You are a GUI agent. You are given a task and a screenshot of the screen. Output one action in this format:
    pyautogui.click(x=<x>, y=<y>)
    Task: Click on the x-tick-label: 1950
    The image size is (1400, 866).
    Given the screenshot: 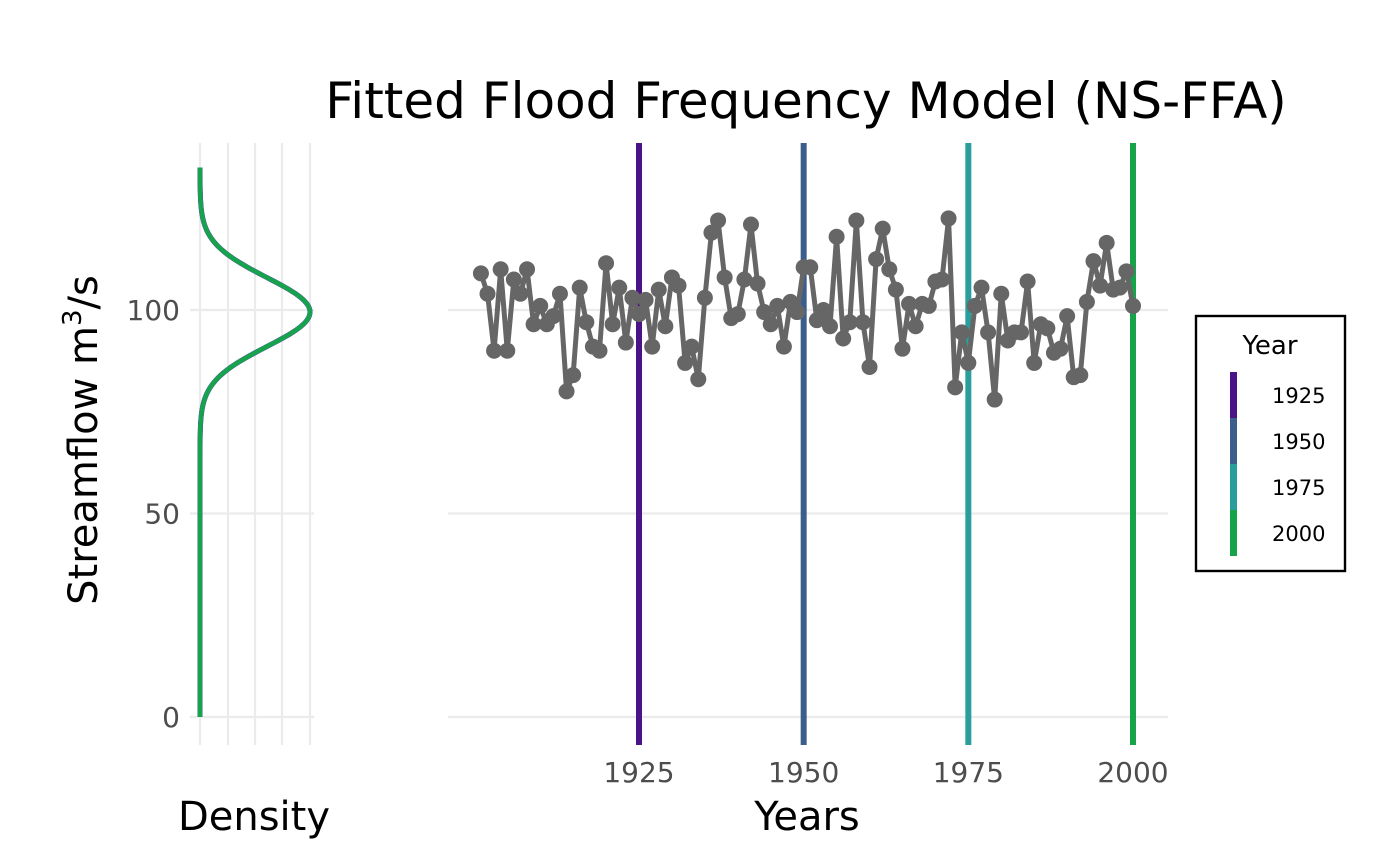 What is the action you would take?
    pyautogui.click(x=803, y=772)
    